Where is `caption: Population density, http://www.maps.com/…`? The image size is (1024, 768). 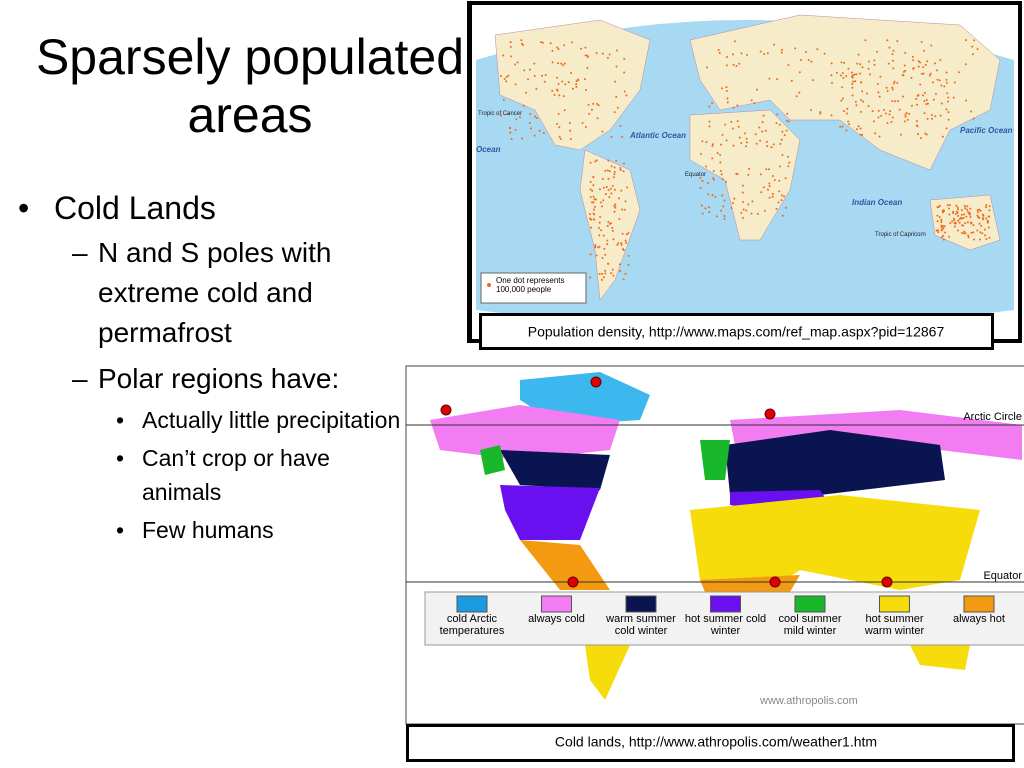 caption: Population density, http://www.maps.com/… is located at coordinates (736, 332).